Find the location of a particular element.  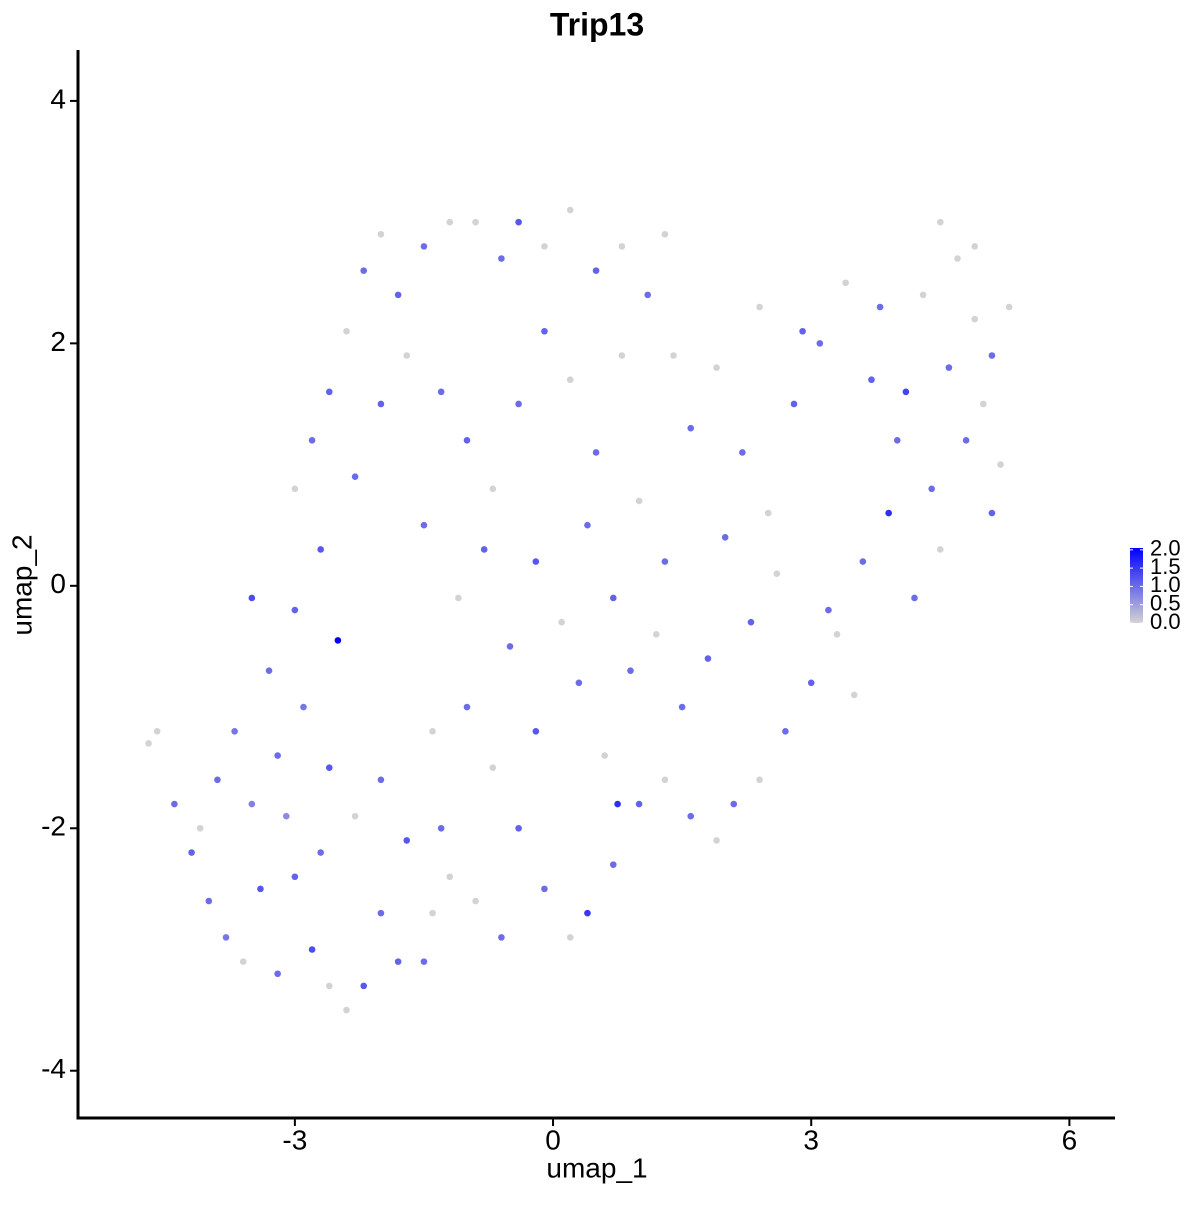

colorbar-tick-label: 2.0 is located at coordinates (1165, 548).